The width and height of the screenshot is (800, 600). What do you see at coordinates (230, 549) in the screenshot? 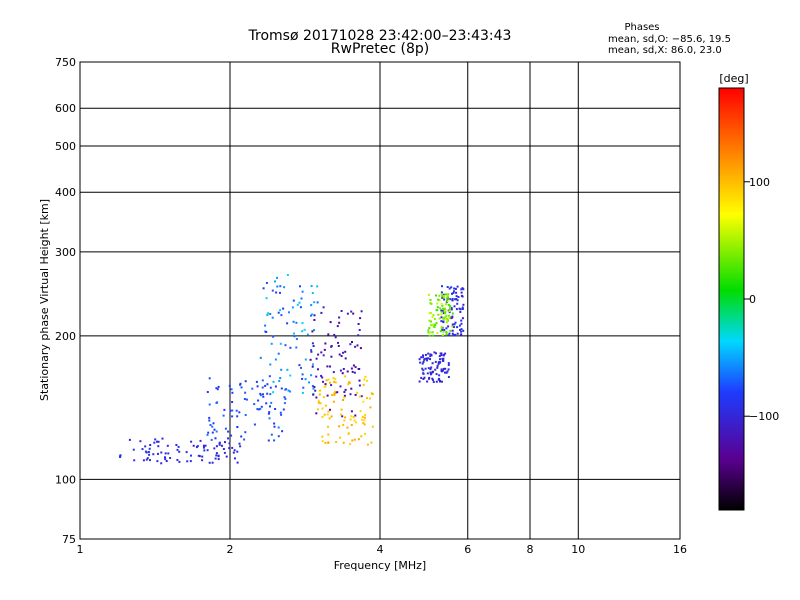
I see `x-tick-label: 2` at bounding box center [230, 549].